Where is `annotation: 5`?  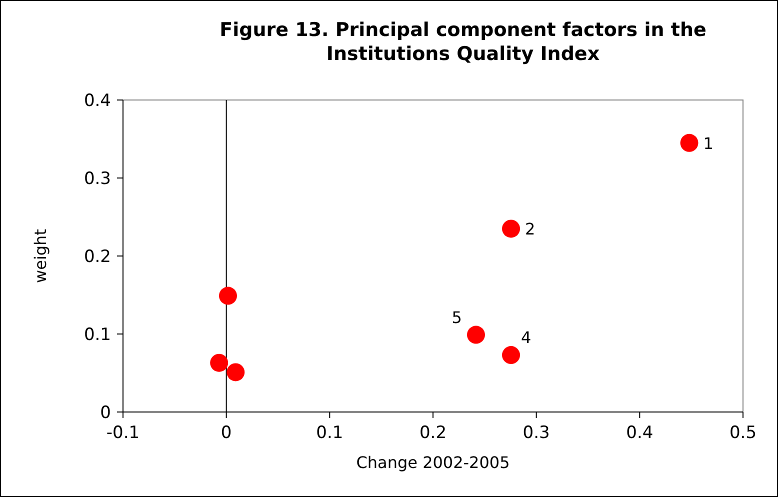 annotation: 5 is located at coordinates (457, 317).